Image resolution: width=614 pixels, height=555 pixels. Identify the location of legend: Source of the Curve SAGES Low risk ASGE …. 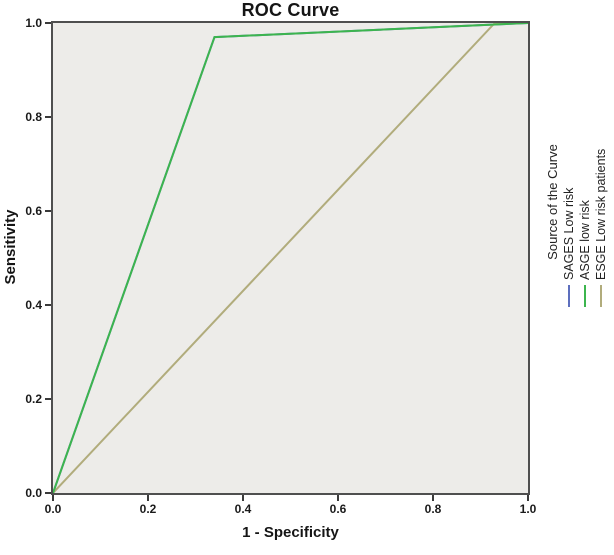
(577, 202).